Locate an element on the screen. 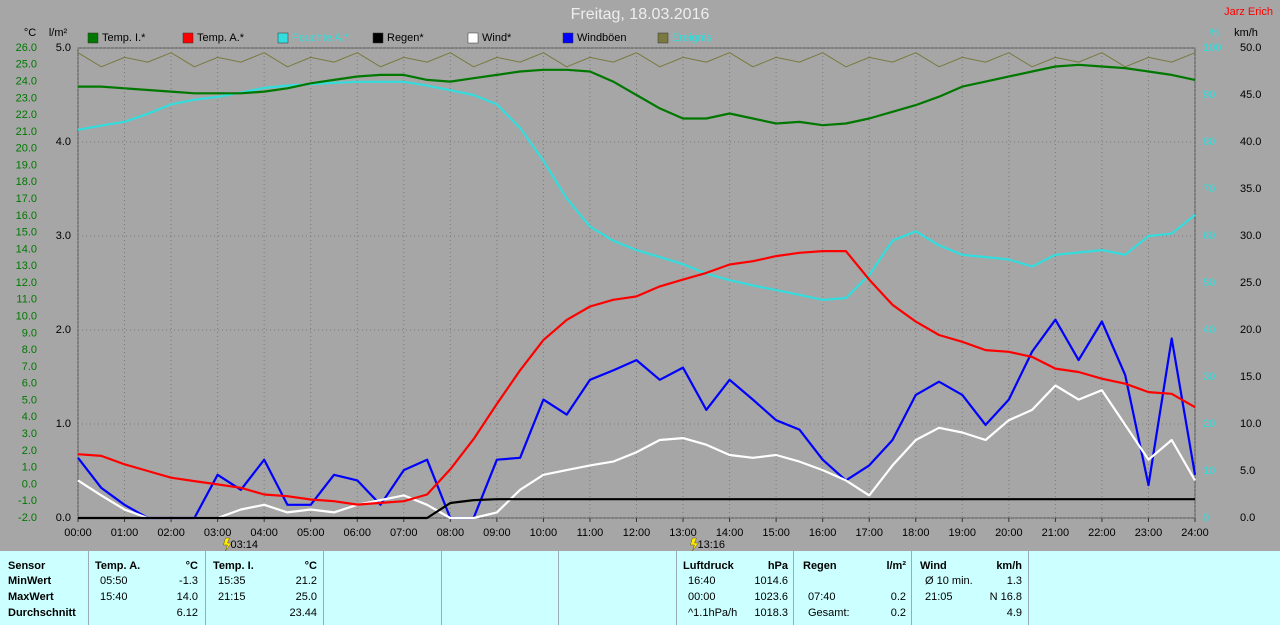 The height and width of the screenshot is (625, 1280). table-cell: Gesamt: is located at coordinates (829, 613).